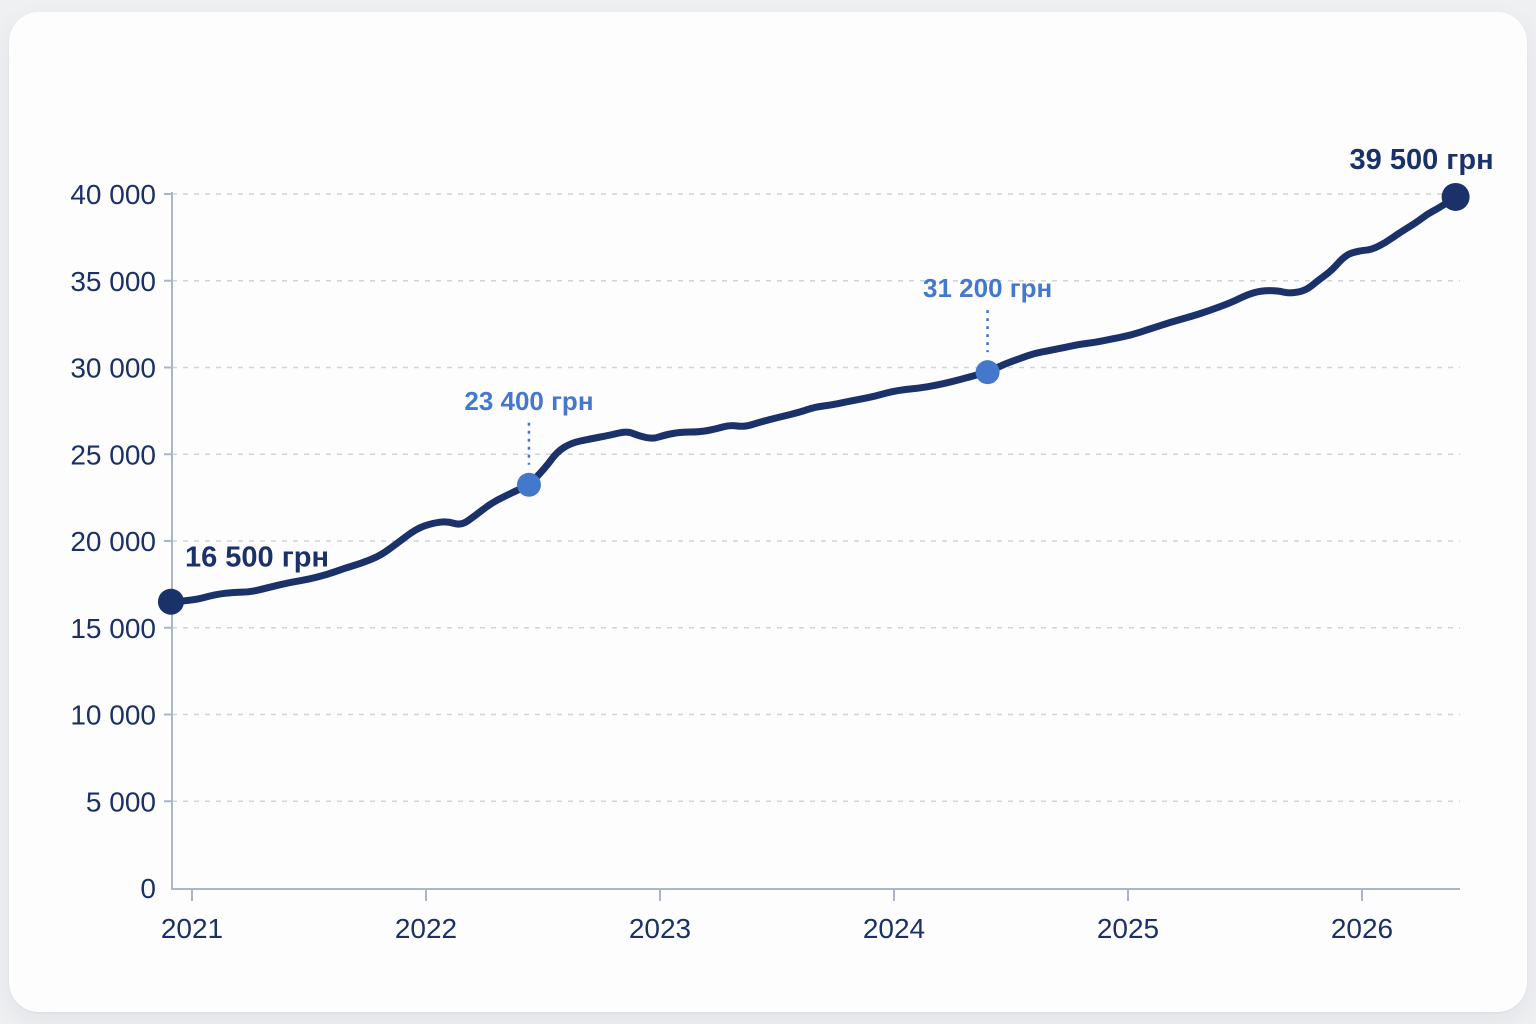 Image resolution: width=1536 pixels, height=1024 pixels. What do you see at coordinates (113, 628) in the screenshot?
I see `y-axis-label: 15 000` at bounding box center [113, 628].